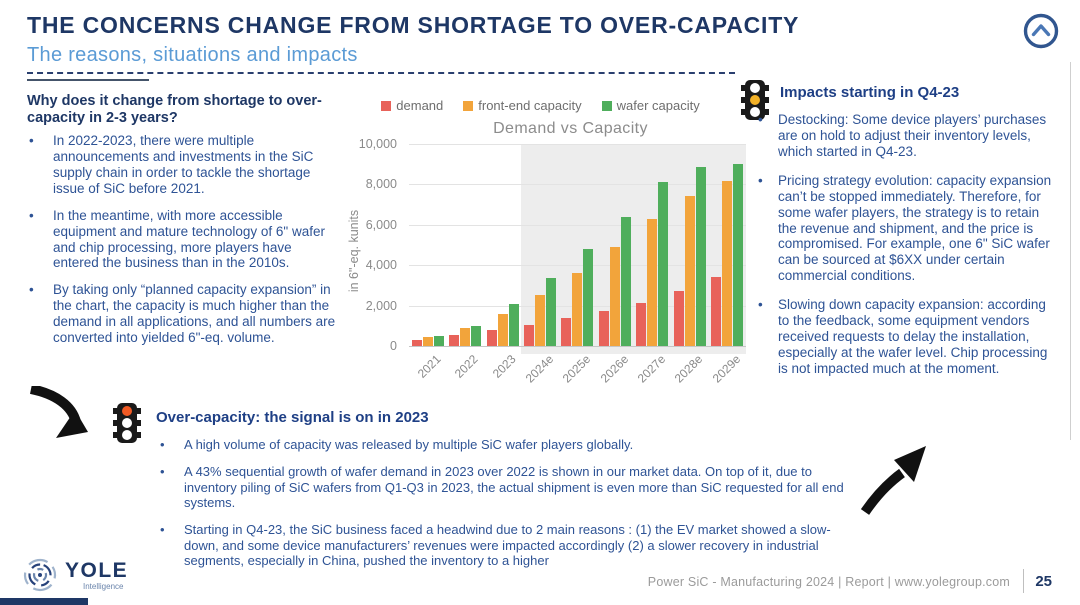 Image resolution: width=1080 pixels, height=605 pixels. Describe the element at coordinates (381, 224) in the screenshot. I see `y-tick-label: 6,000` at that location.